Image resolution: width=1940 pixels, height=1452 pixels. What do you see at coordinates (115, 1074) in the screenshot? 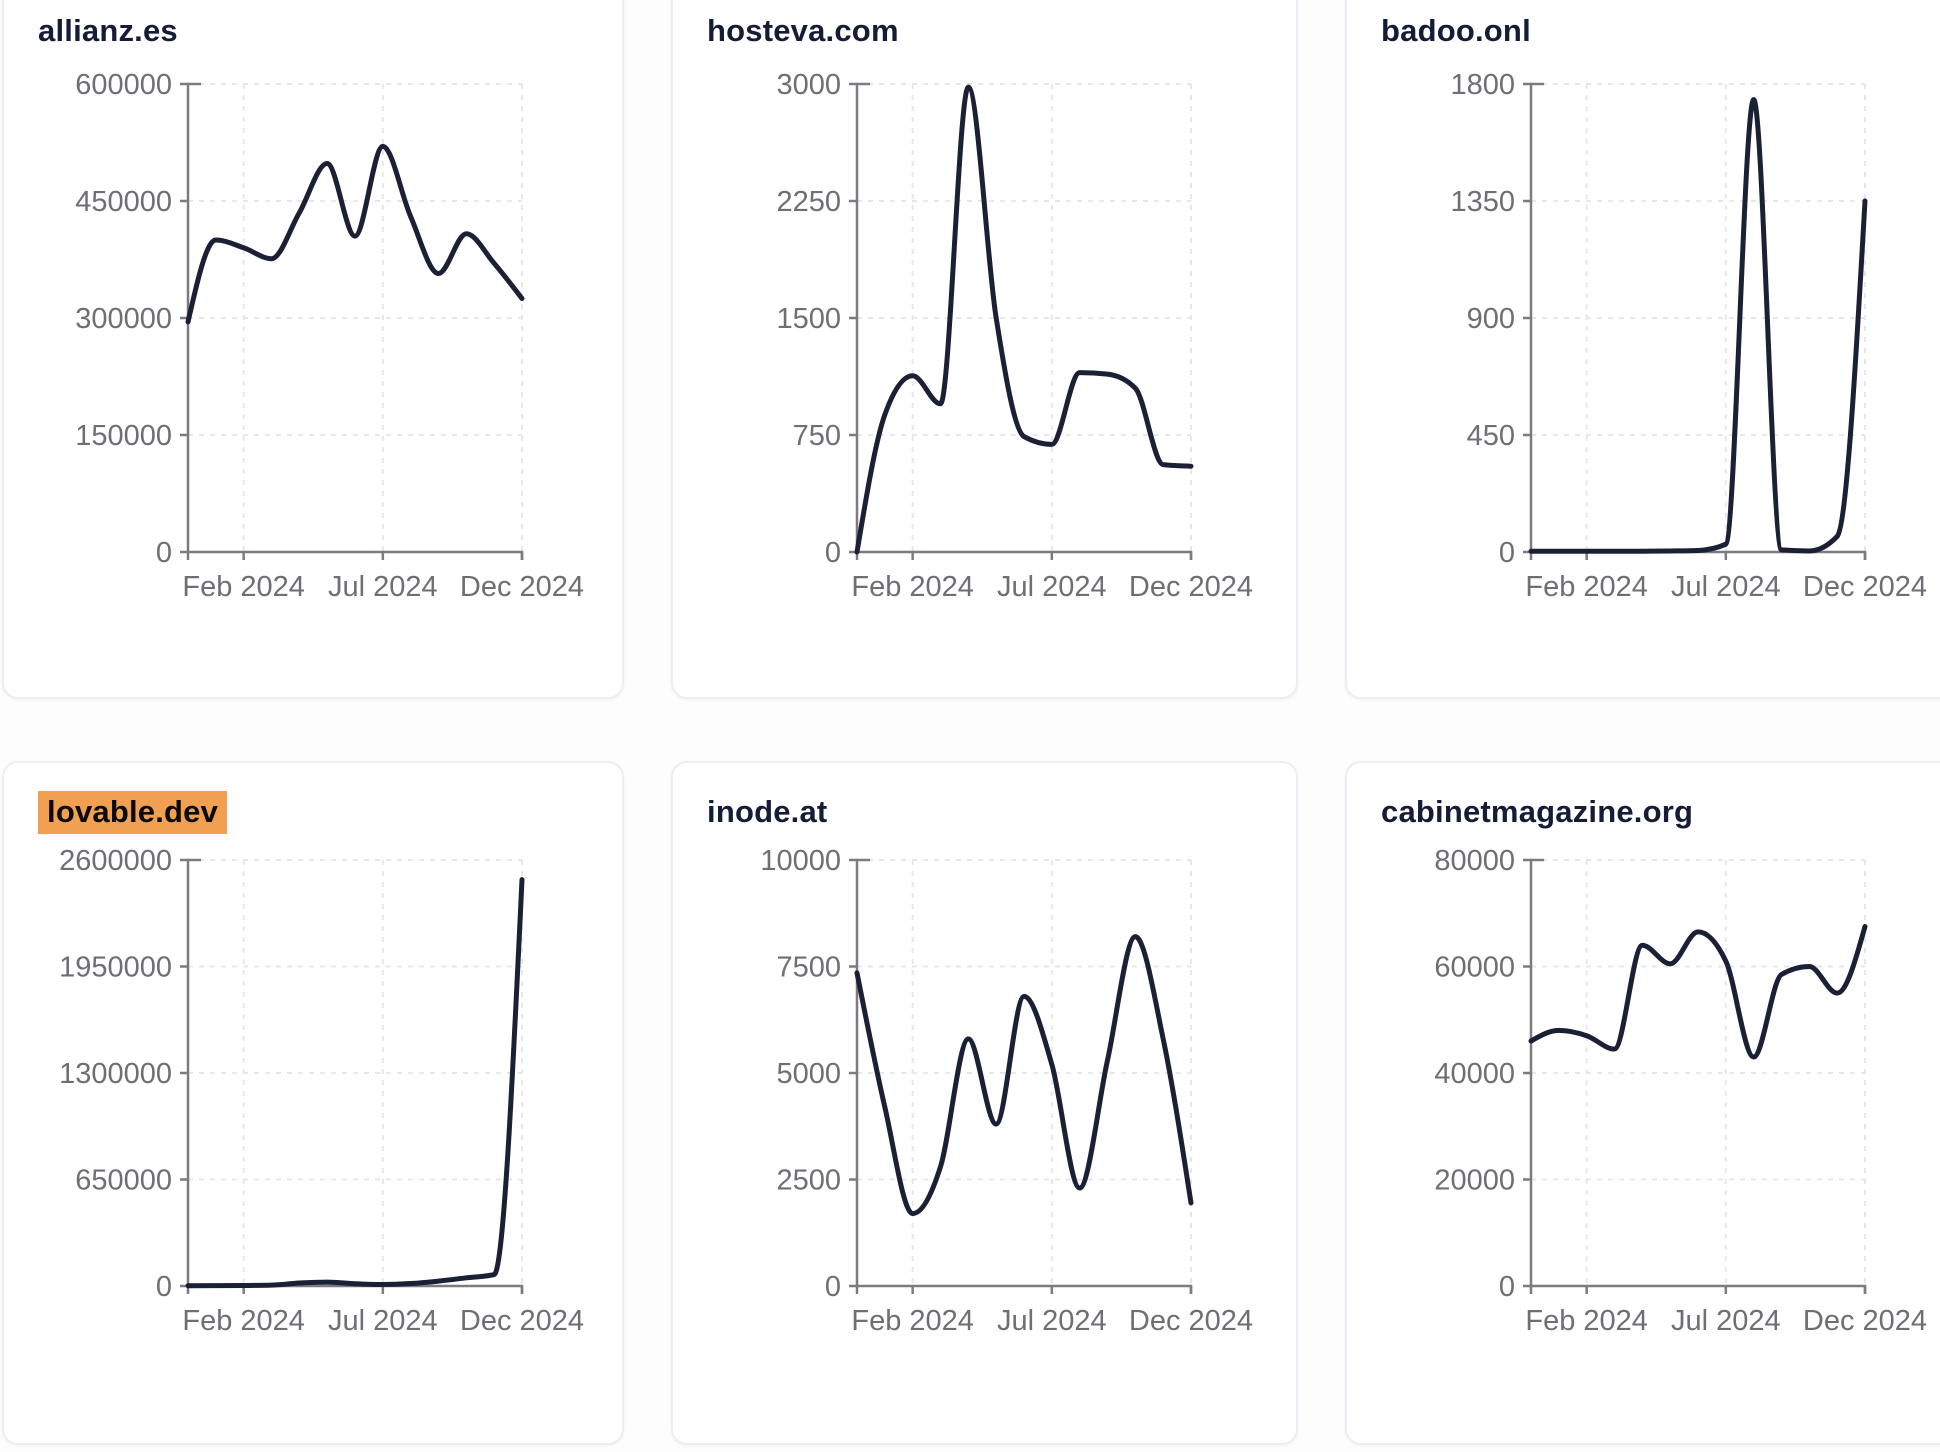
I see `svg-text: 1300000` at bounding box center [115, 1074].